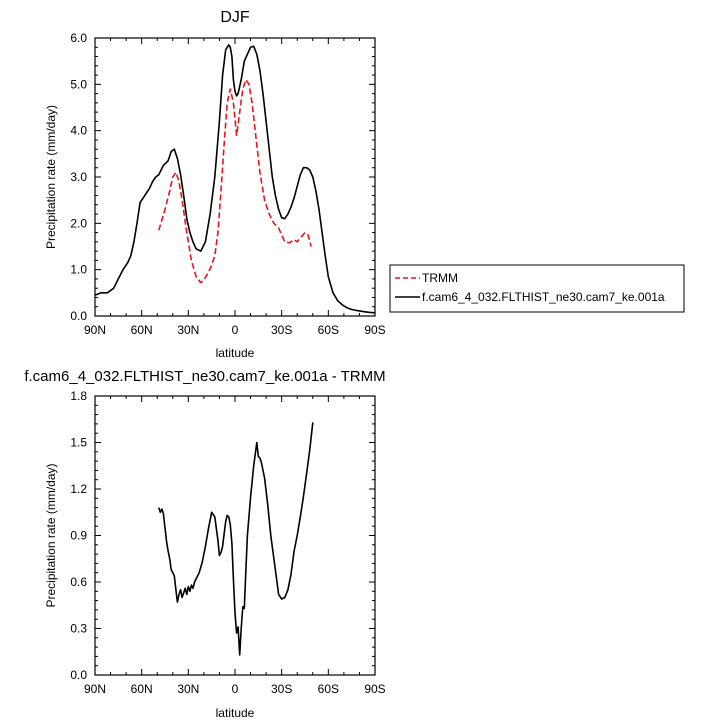 This screenshot has height=727, width=727. Describe the element at coordinates (78, 131) in the screenshot. I see `panel1-y-tick-label: 4.0` at that location.